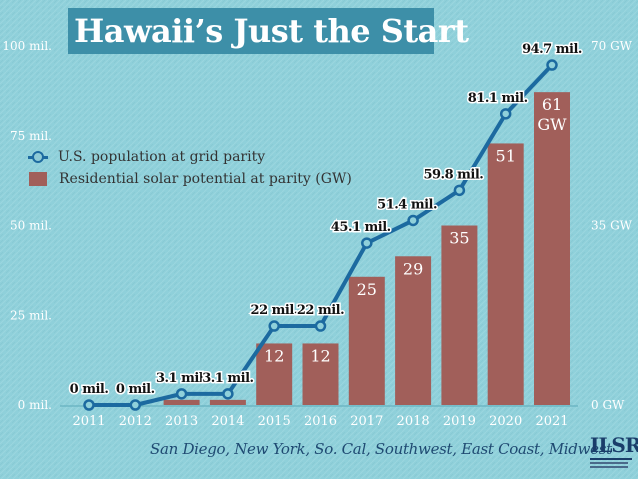  I want to click on x-tick-label: 2016, so click(320, 421).